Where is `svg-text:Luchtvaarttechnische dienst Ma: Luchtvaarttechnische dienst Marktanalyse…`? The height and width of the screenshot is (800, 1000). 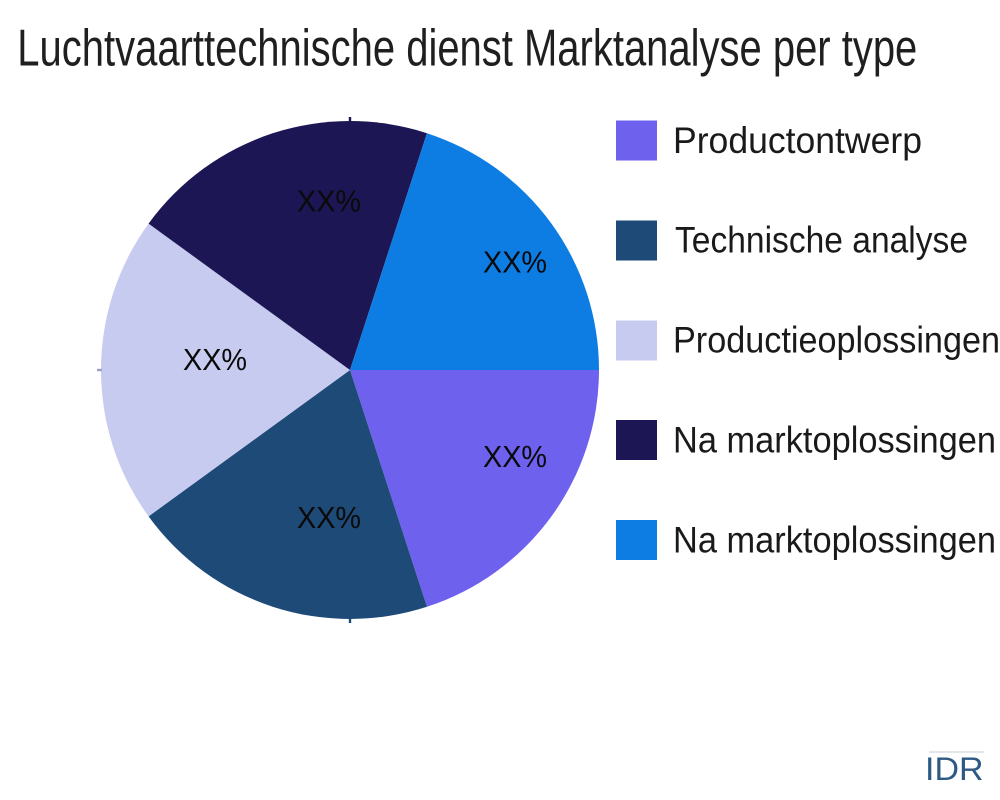
svg-text:Luchtvaarttechnische dienst Ma: Luchtvaarttechnische dienst Marktanalyse… is located at coordinates (467, 48).